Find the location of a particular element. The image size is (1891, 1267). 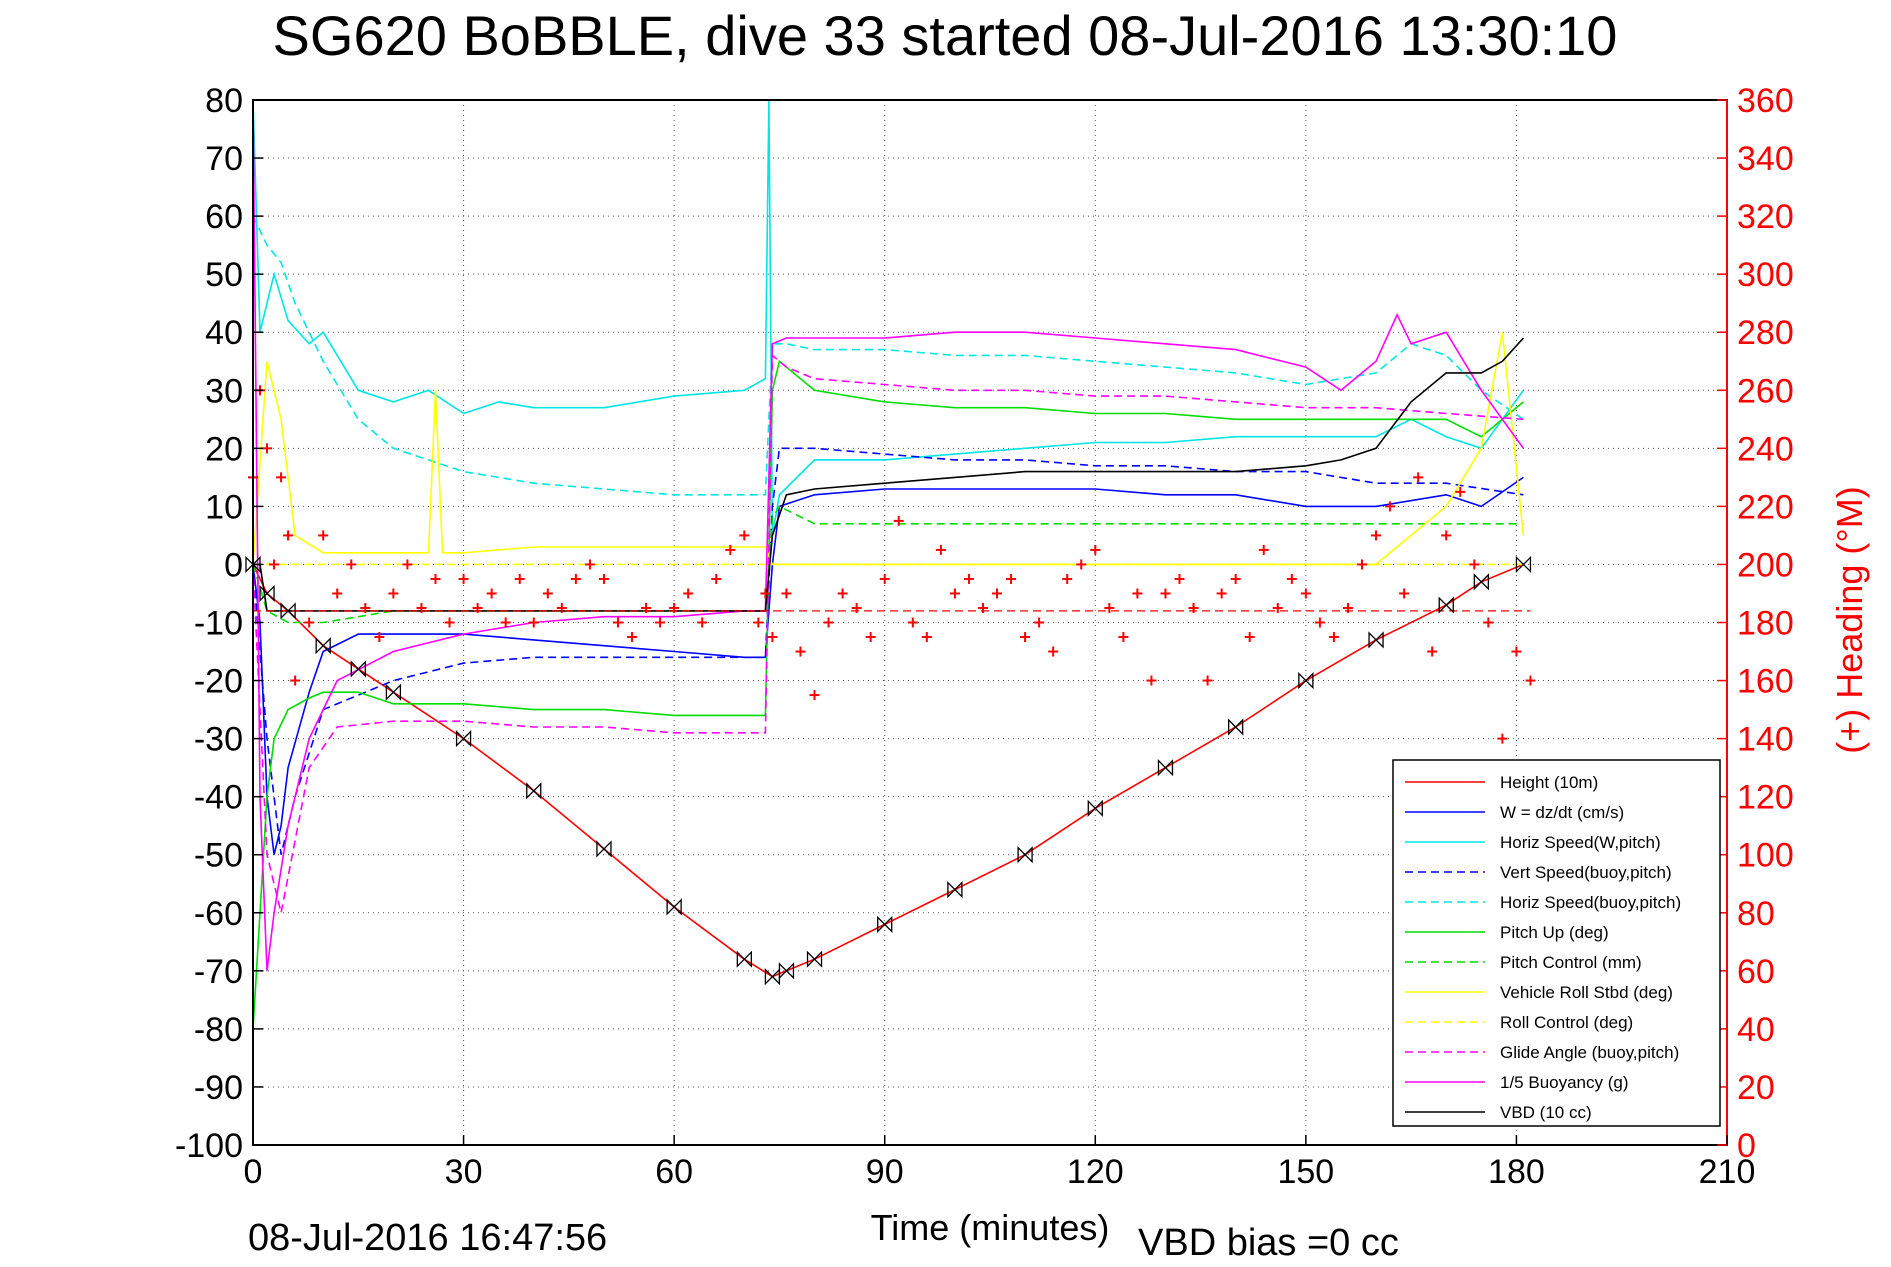

x-tick-label: 0 is located at coordinates (253, 1172).